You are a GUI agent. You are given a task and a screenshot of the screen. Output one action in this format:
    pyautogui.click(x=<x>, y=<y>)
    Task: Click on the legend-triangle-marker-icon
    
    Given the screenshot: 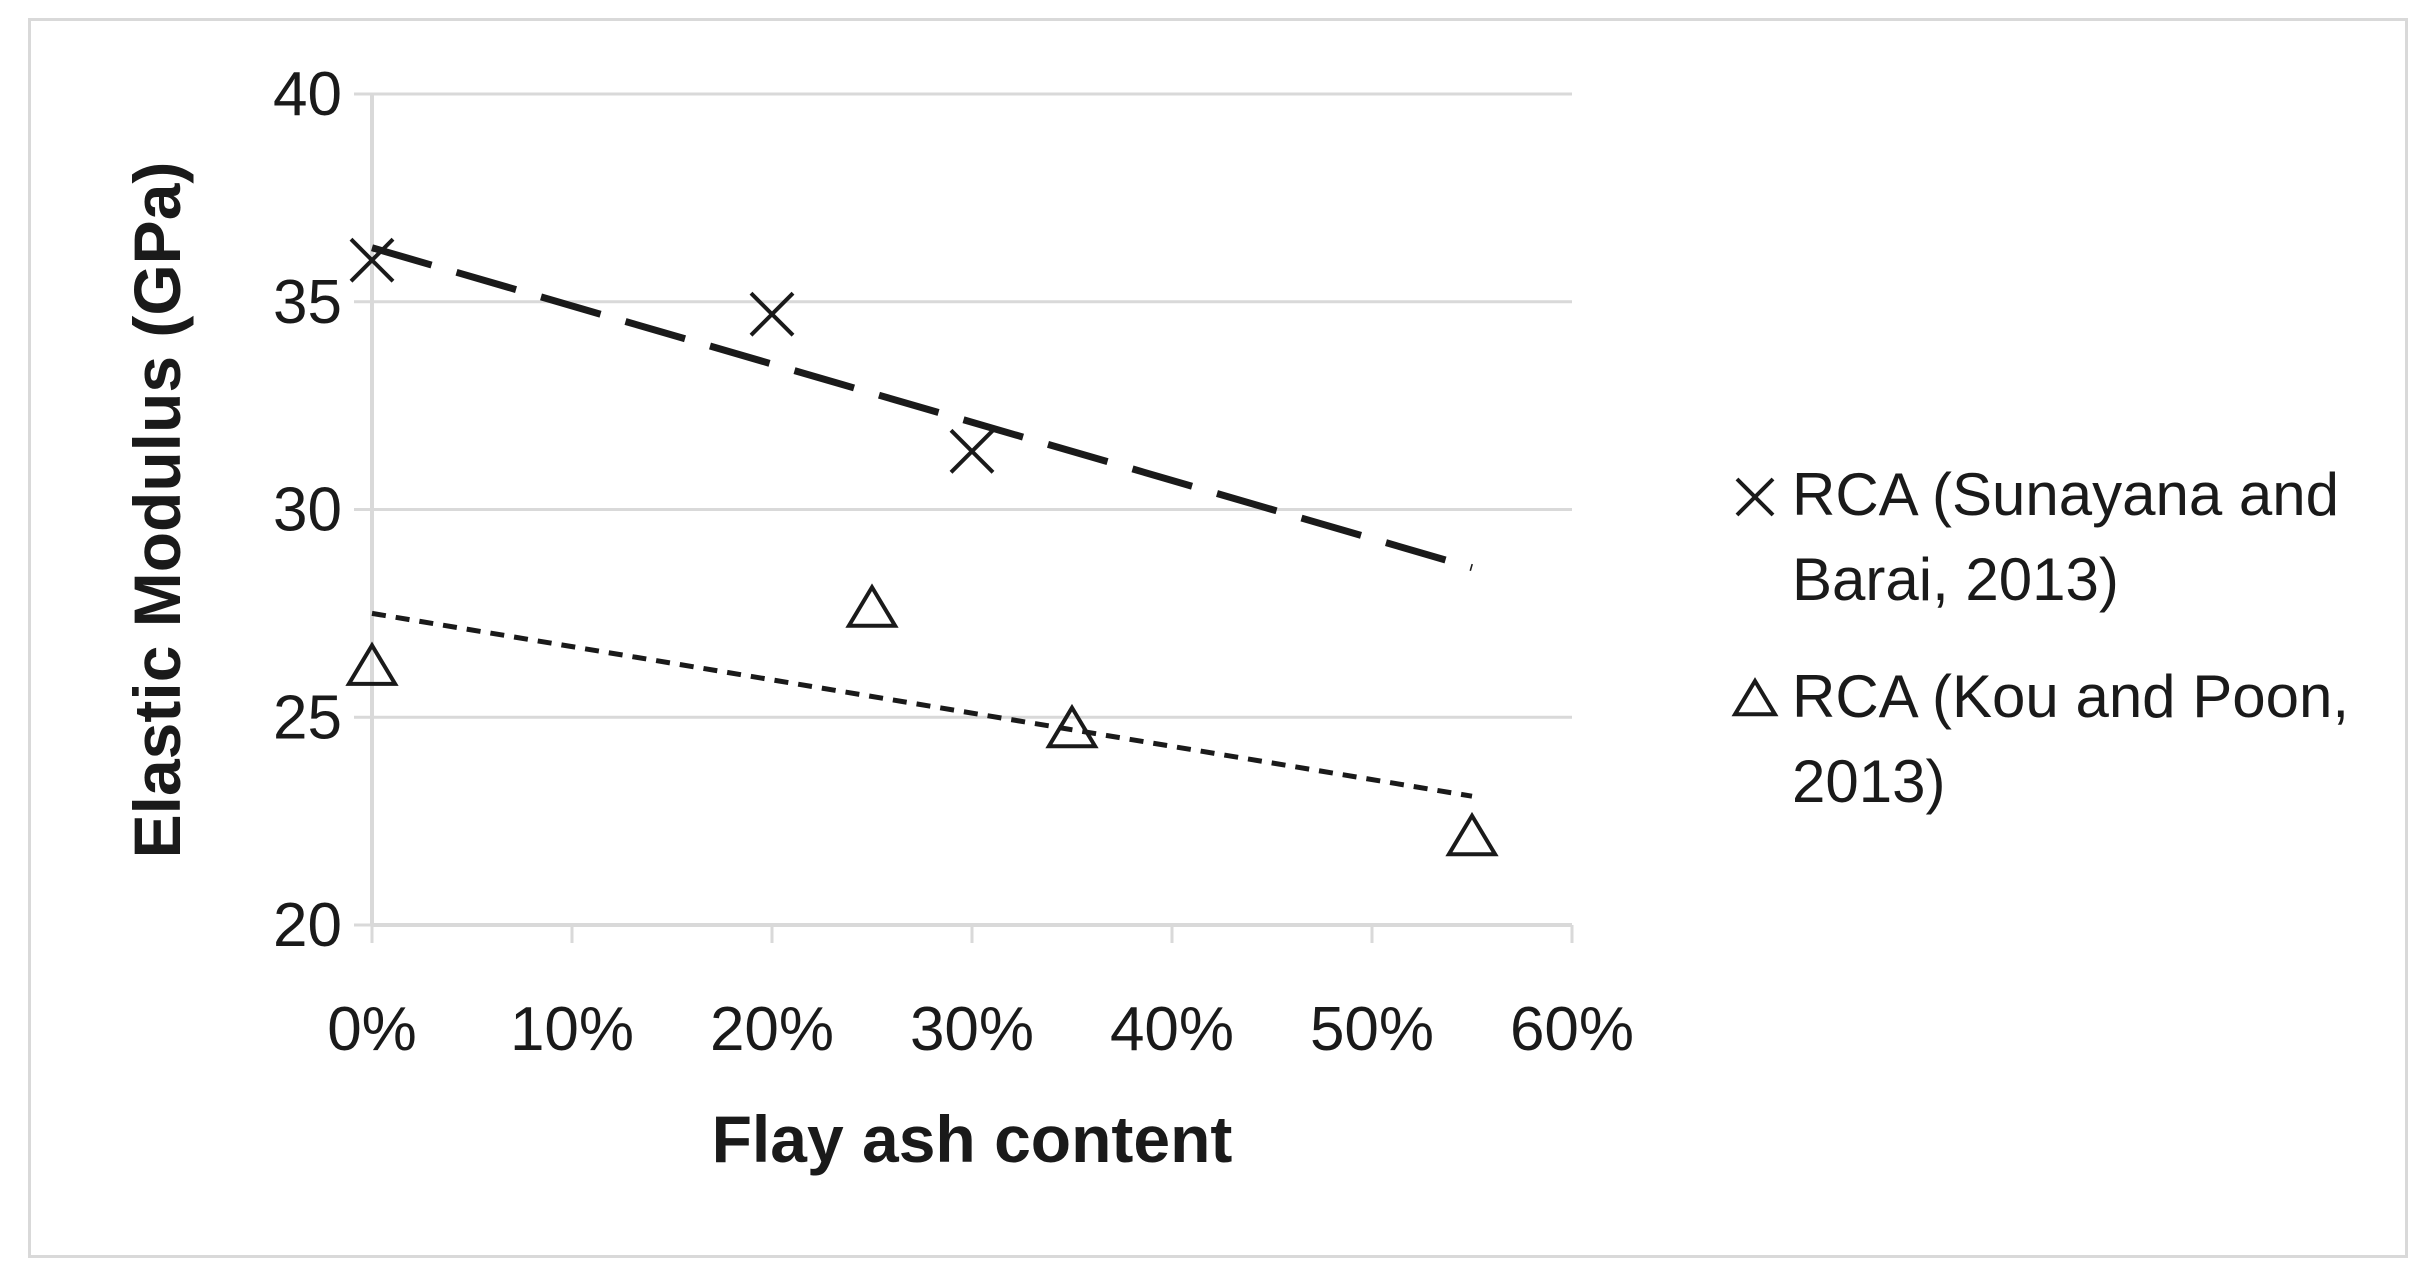 What is the action you would take?
    pyautogui.click(x=1755, y=697)
    